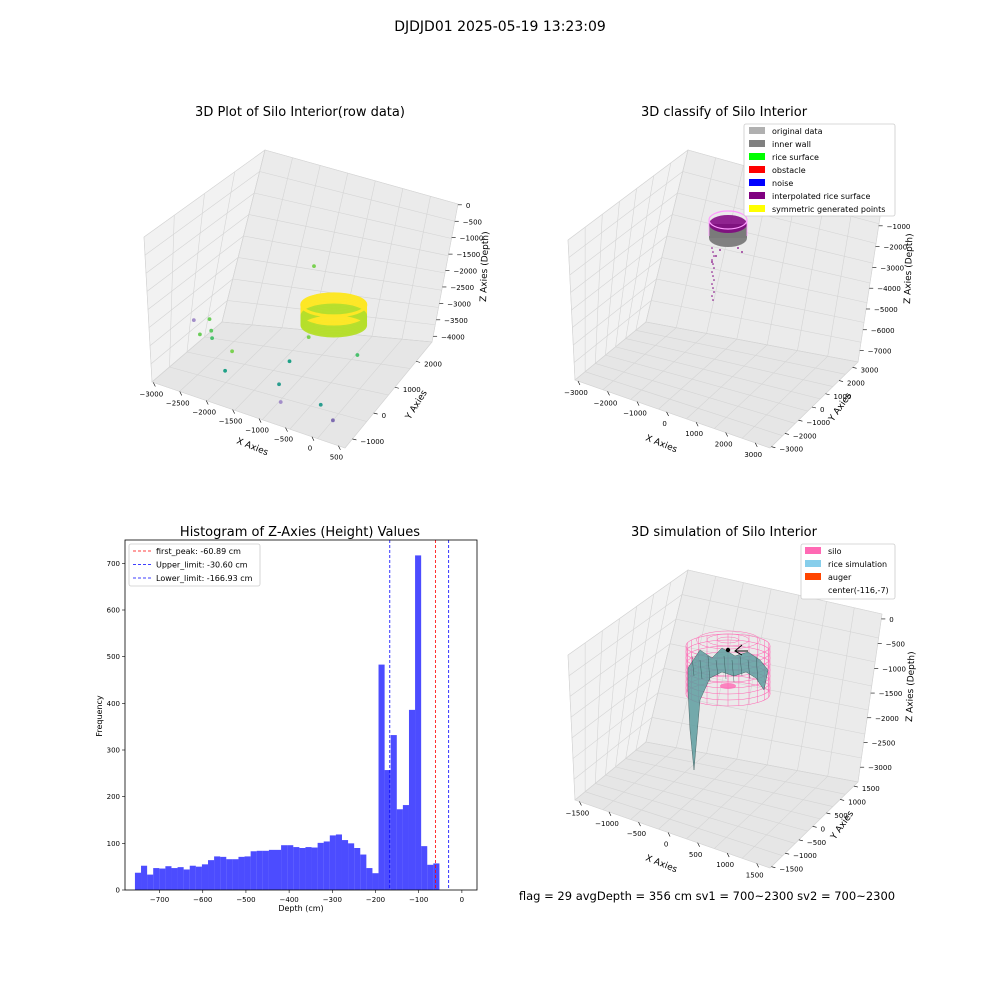 Image resolution: width=1000 pixels, height=1000 pixels. Describe the element at coordinates (870, 698) in the screenshot. I see `grid-x-back` at that location.